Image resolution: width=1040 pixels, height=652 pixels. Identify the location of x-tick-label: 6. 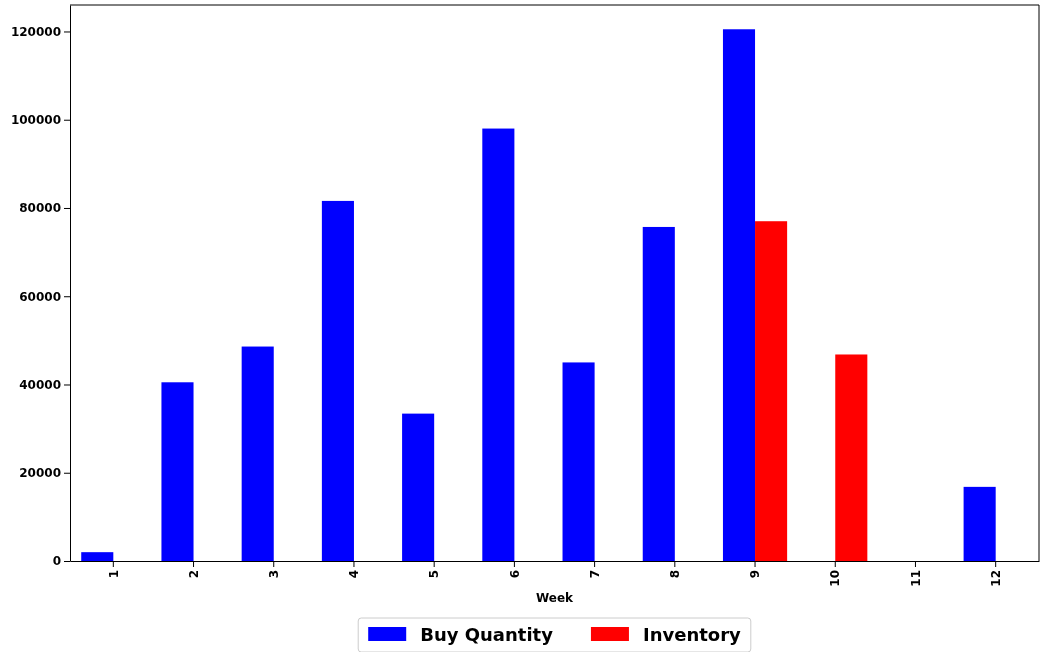
(514, 574).